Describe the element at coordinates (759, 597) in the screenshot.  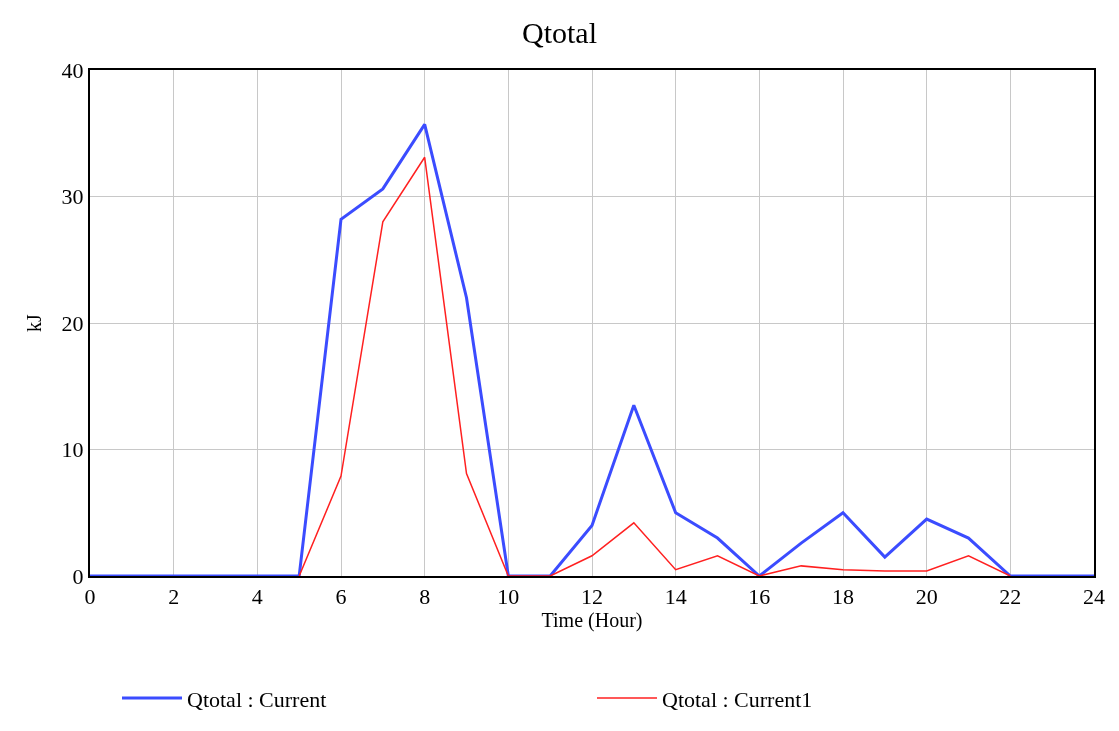
I see `x-tick-label: 16` at that location.